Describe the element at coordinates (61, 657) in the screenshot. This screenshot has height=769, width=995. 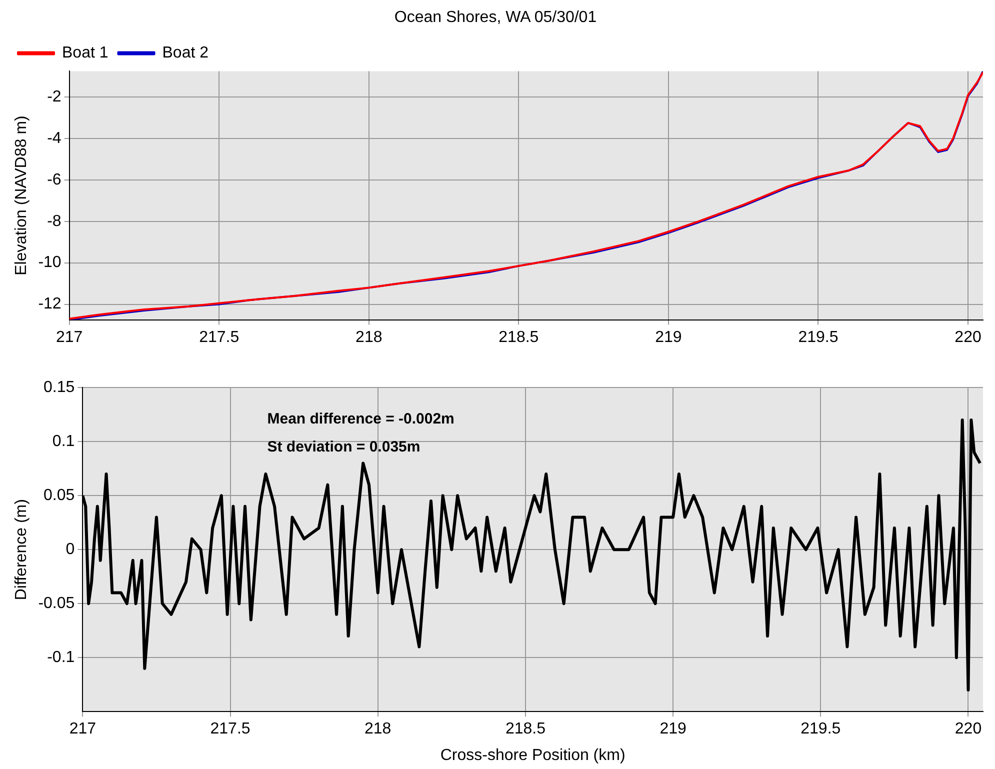
I see `y-tick-label: -0.1` at that location.